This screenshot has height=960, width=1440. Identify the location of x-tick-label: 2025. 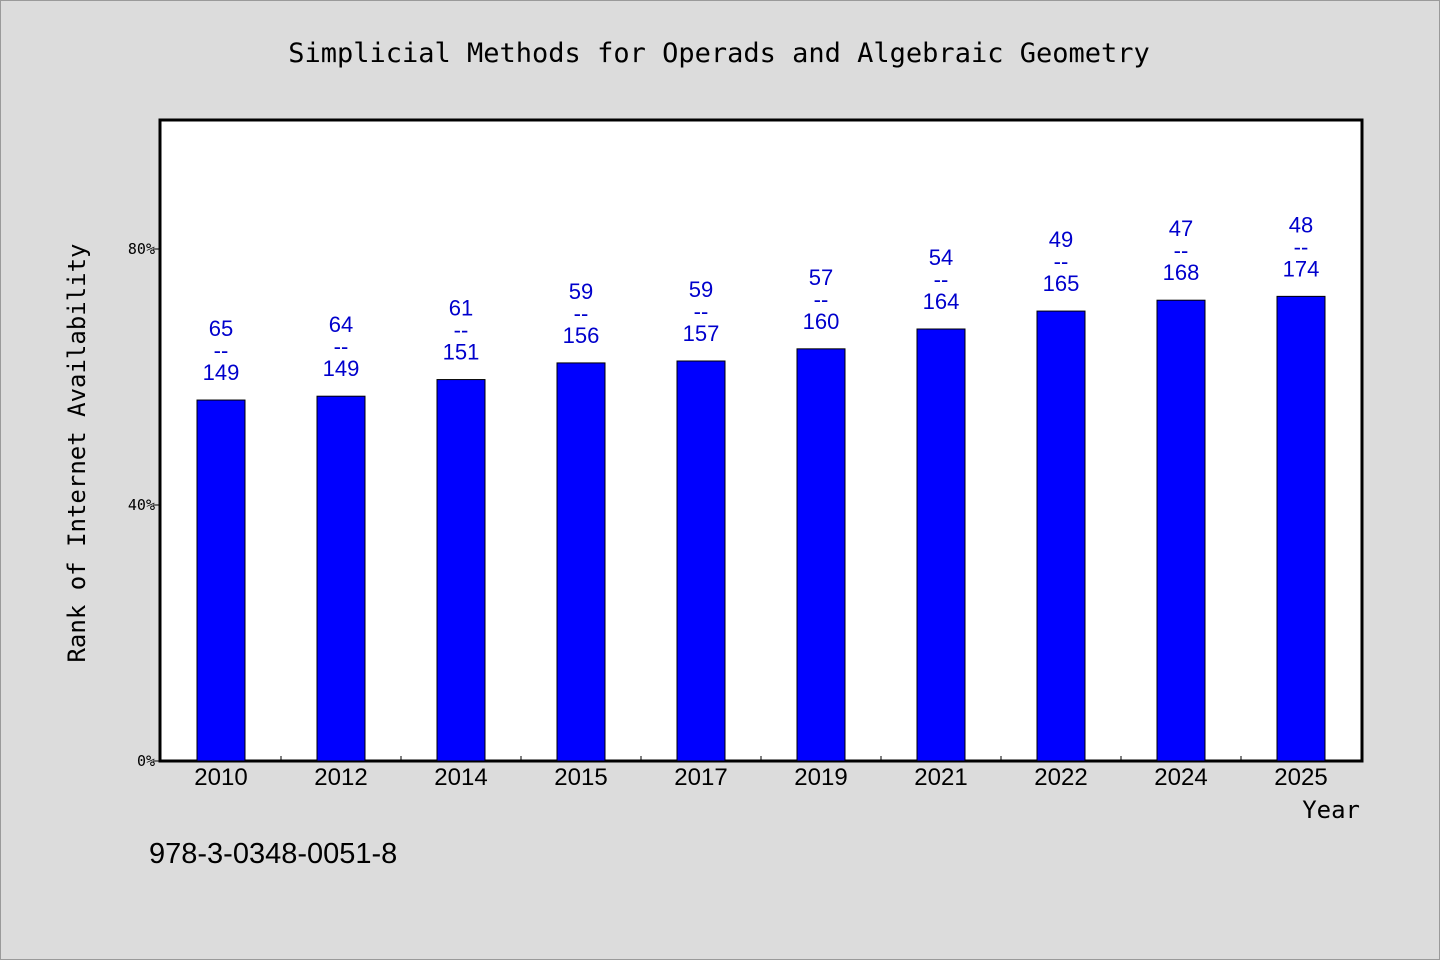
(1300, 777).